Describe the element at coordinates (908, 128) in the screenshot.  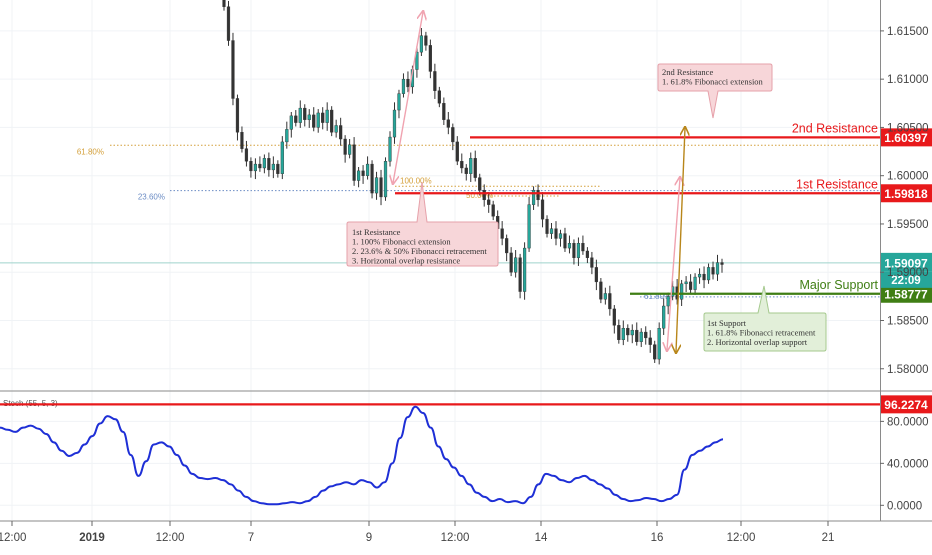
I see `price-tick-label: 1.60500` at that location.